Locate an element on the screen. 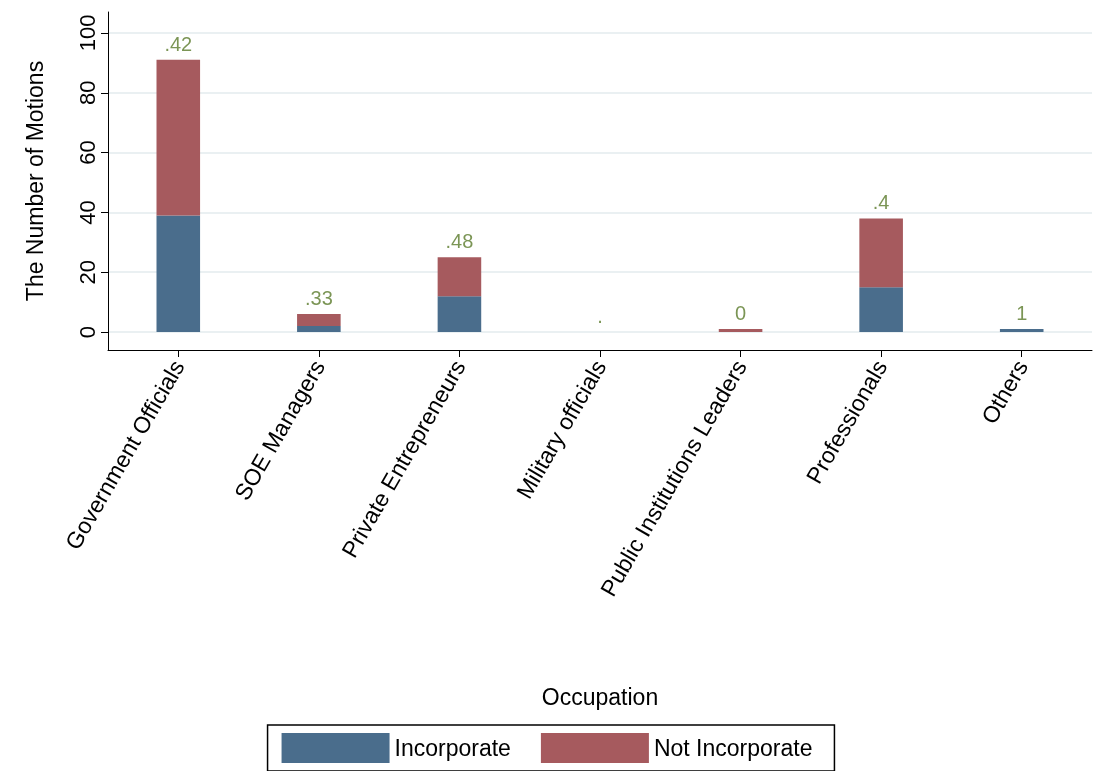 This screenshot has width=1094, height=771. annotation: 0 is located at coordinates (741, 313).